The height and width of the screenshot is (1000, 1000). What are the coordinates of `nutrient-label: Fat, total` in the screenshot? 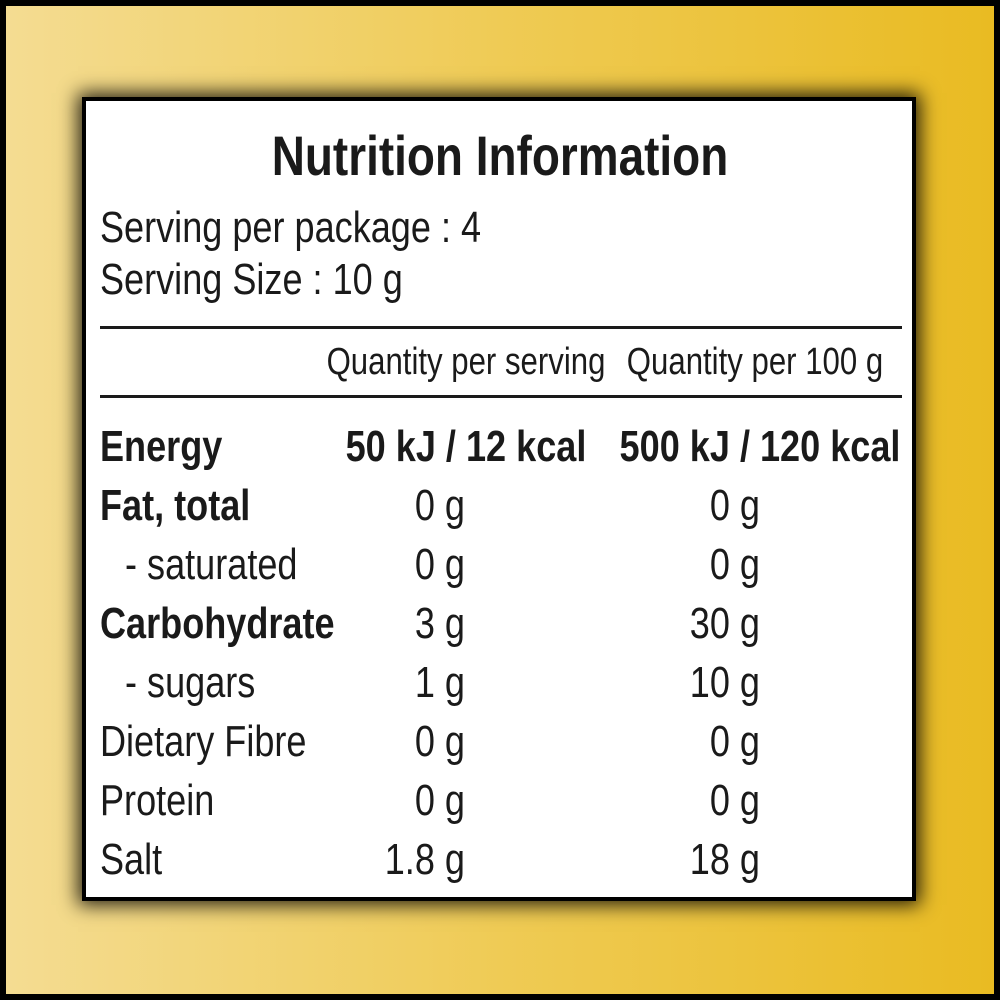 It's located at (175, 505).